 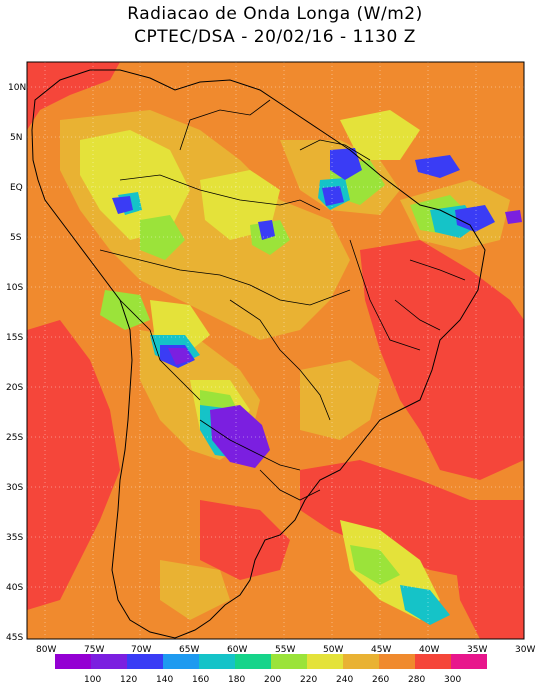 What do you see at coordinates (200, 680) in the screenshot?
I see `colorbar-label: 160` at bounding box center [200, 680].